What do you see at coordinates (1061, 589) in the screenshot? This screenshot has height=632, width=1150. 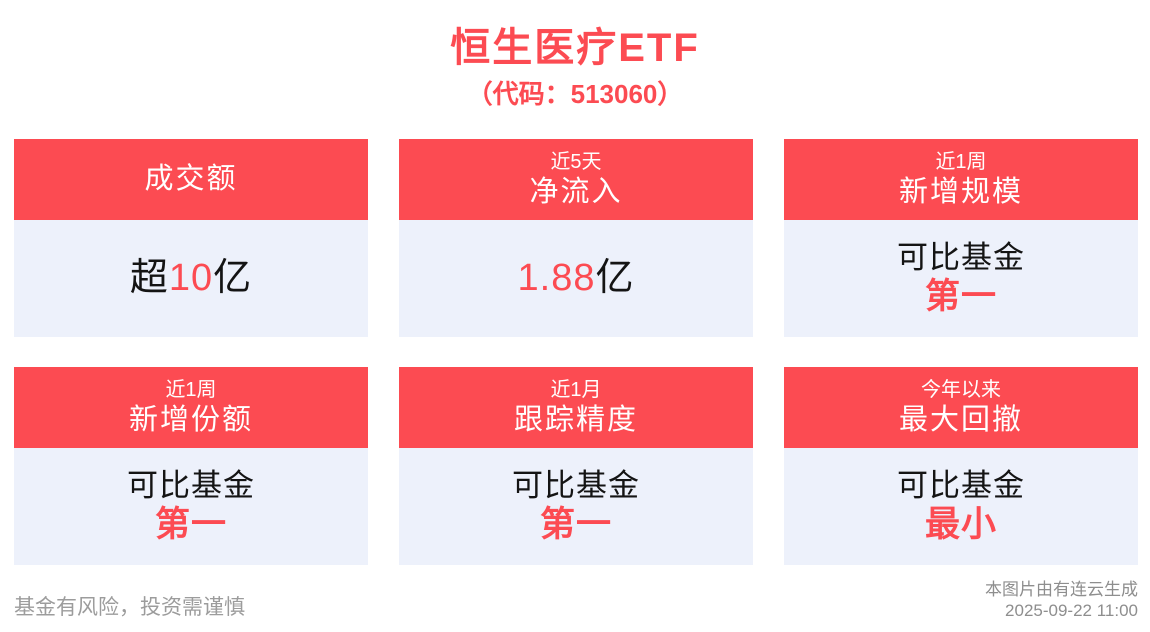 I see `credit-source: 本图片由有连云生成` at bounding box center [1061, 589].